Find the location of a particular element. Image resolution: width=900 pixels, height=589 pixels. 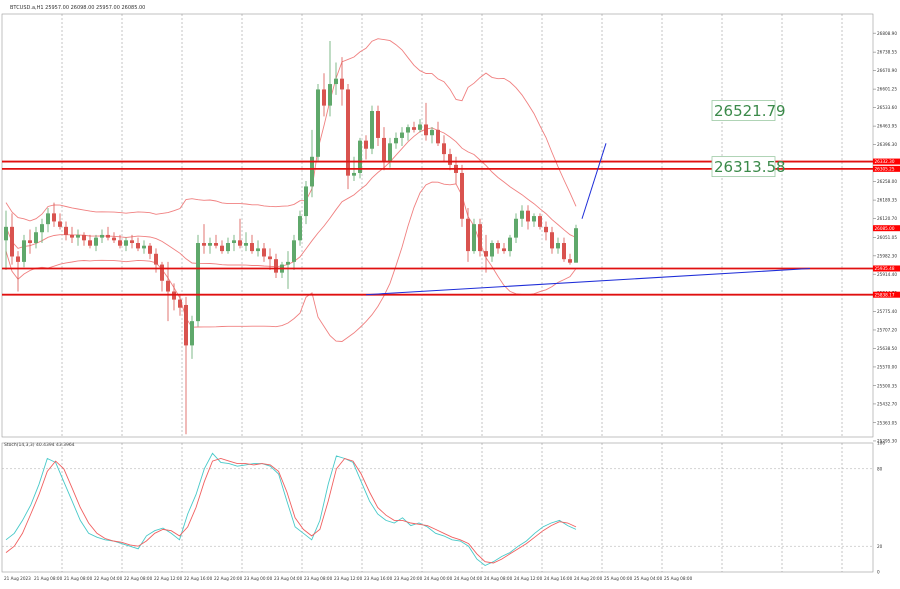

price-label-text: 25838.17 is located at coordinates (885, 294).